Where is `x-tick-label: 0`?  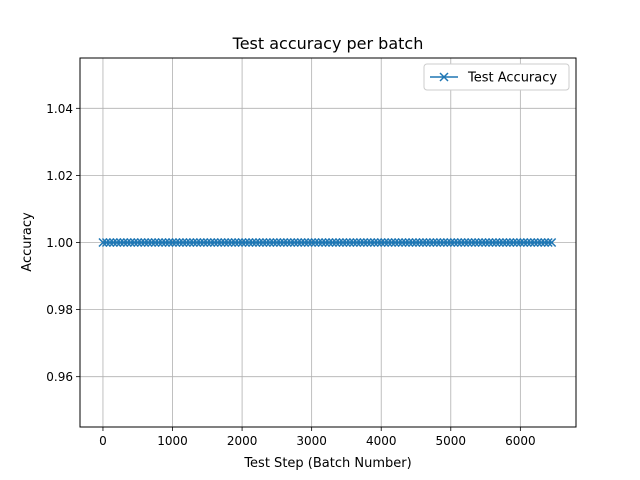
x-tick-label: 0 is located at coordinates (103, 441).